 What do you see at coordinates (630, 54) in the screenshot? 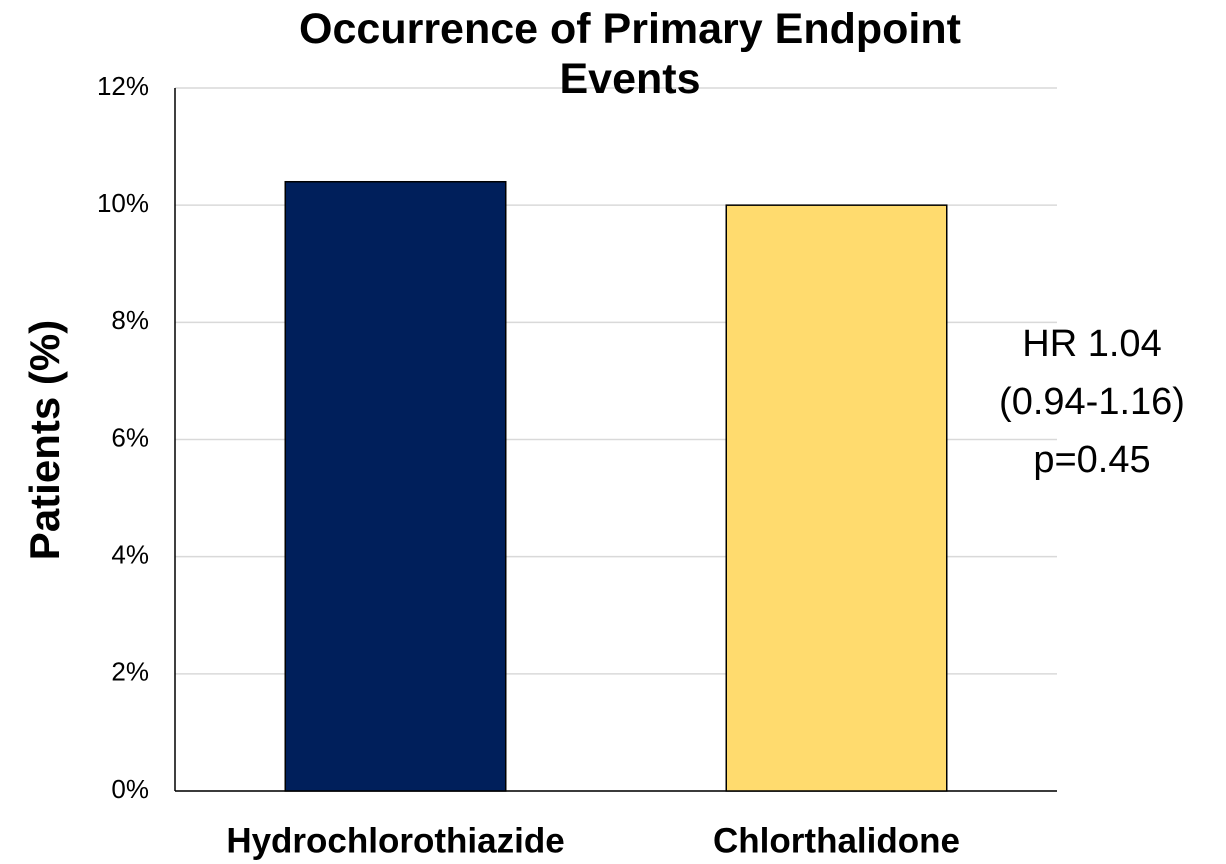
I see `chart-title: Occurrence of Primary Endpoint Events` at bounding box center [630, 54].